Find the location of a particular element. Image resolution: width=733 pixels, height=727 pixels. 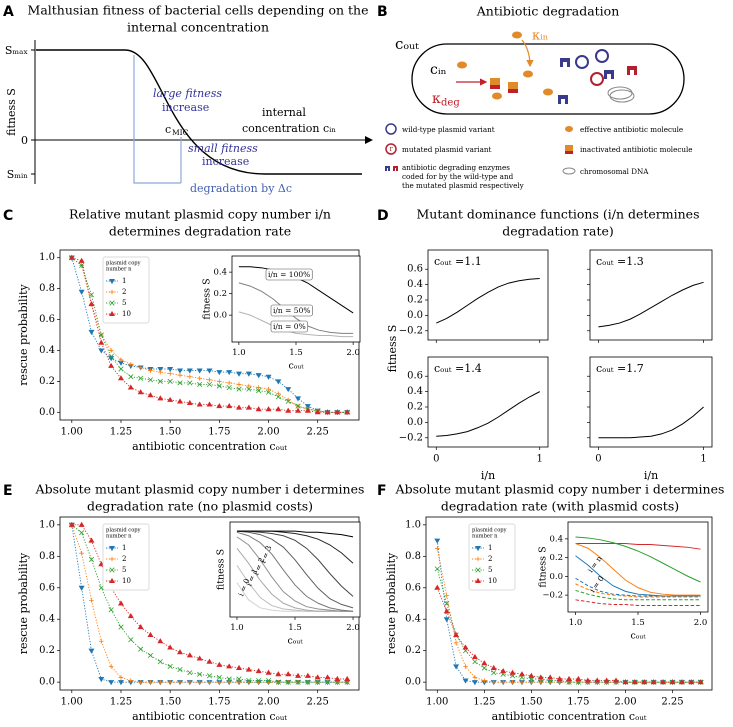

panel-title: Antibiotic degradation is located at coordinates (548, 11).